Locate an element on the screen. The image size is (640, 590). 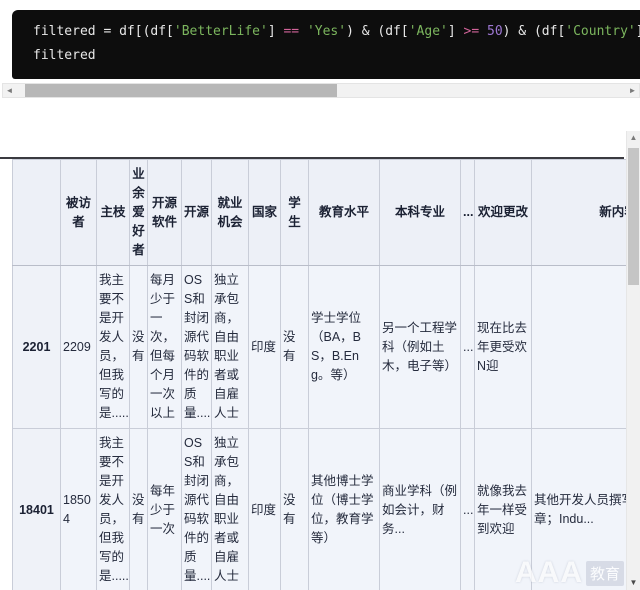
column-header: 主枝 is located at coordinates (113, 212).